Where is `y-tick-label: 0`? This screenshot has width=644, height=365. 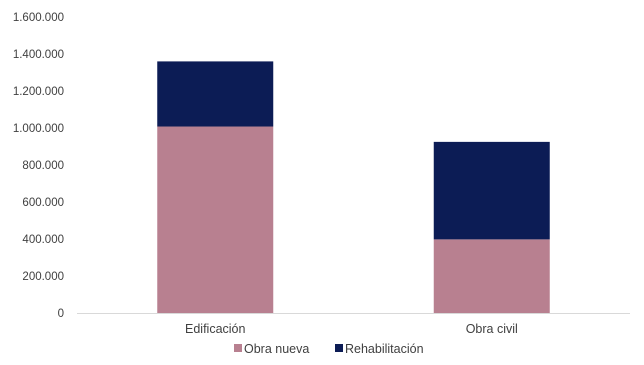
y-tick-label: 0 is located at coordinates (61, 314).